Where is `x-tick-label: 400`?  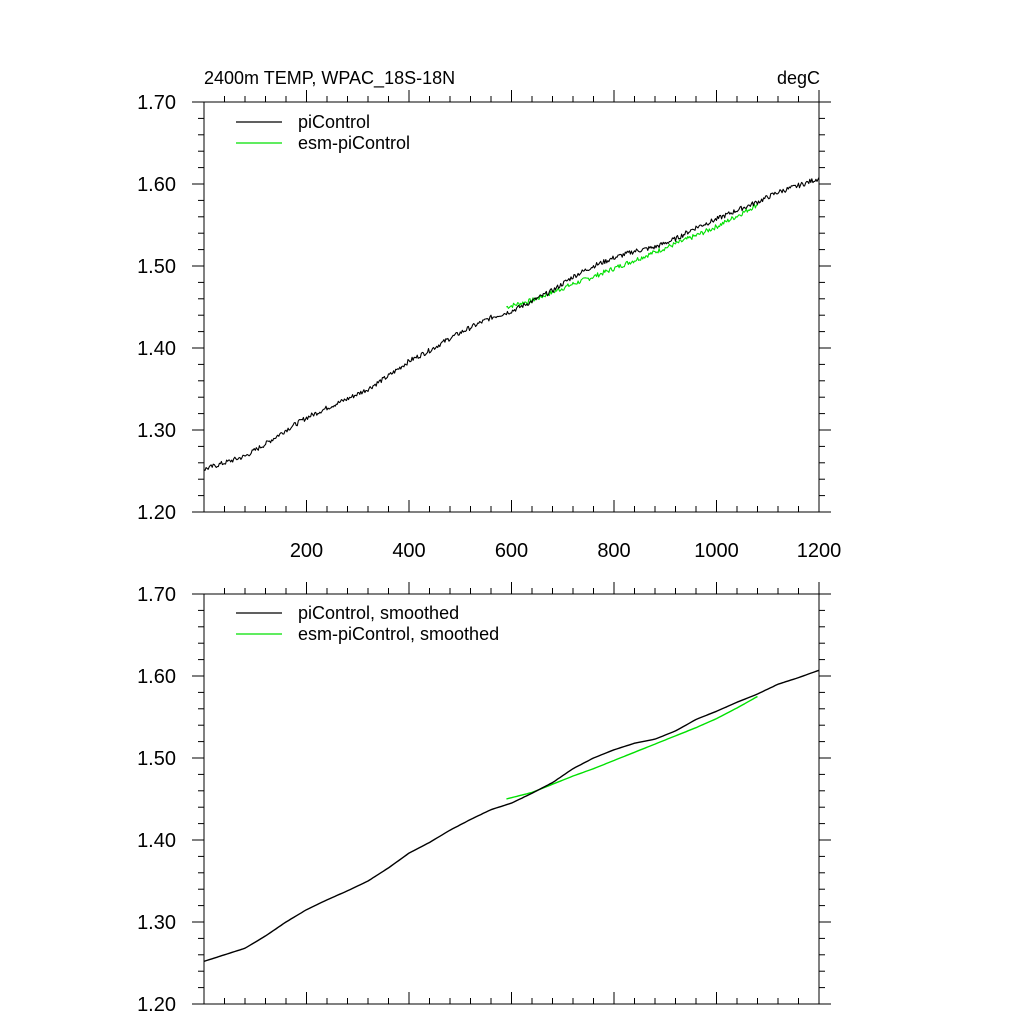 x-tick-label: 400 is located at coordinates (408, 551).